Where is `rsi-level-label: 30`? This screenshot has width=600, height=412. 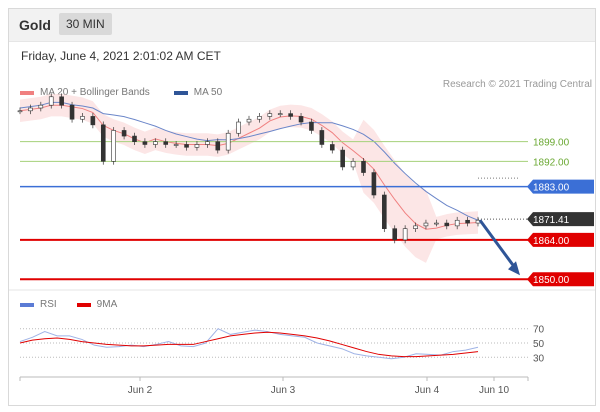
rsi-level-label: 30 is located at coordinates (539, 358).